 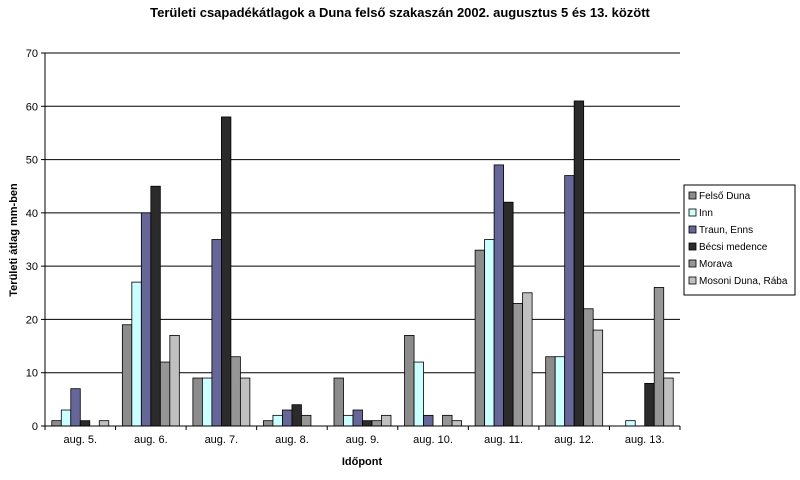 What do you see at coordinates (32, 320) in the screenshot?
I see `y-tick-label: 20` at bounding box center [32, 320].